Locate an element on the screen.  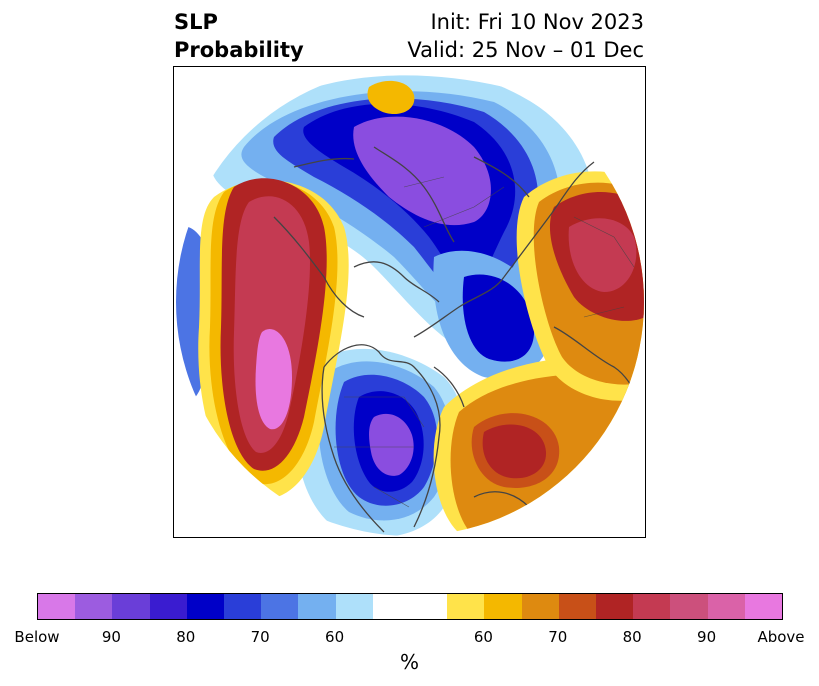
below-core-arctic is located at coordinates (422, 171).